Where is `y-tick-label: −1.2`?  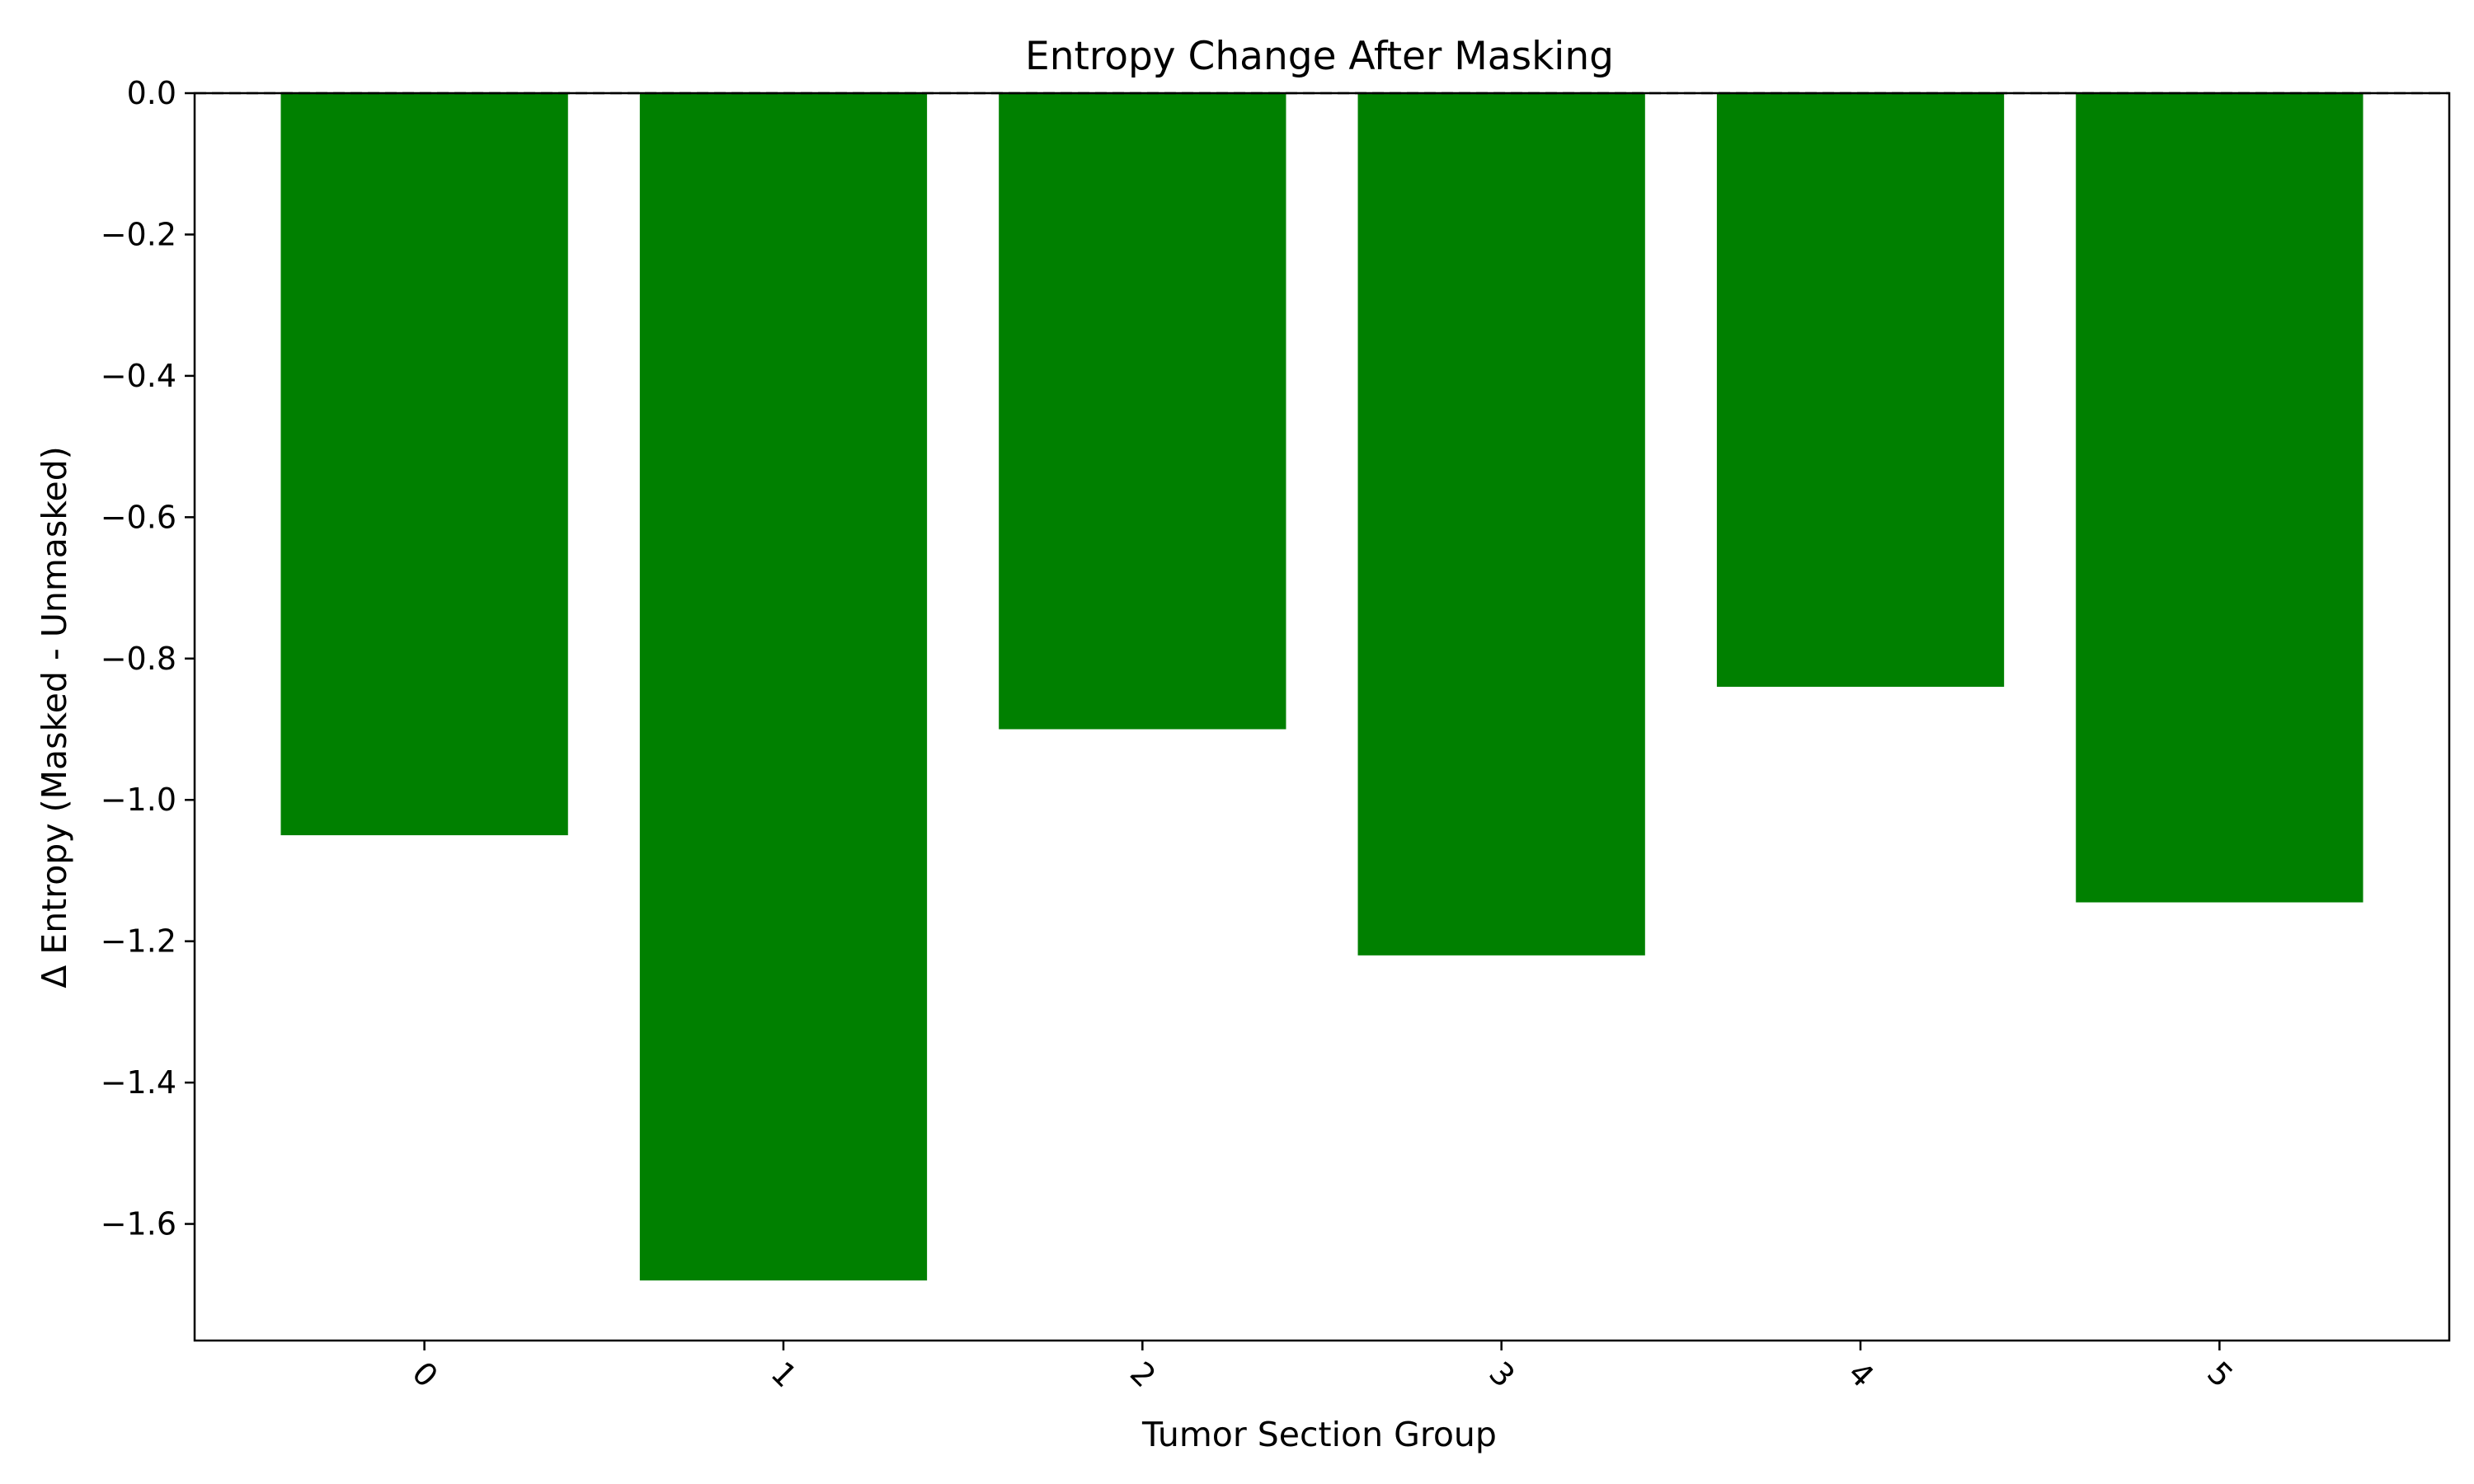
y-tick-label: −1.2 is located at coordinates (138, 942).